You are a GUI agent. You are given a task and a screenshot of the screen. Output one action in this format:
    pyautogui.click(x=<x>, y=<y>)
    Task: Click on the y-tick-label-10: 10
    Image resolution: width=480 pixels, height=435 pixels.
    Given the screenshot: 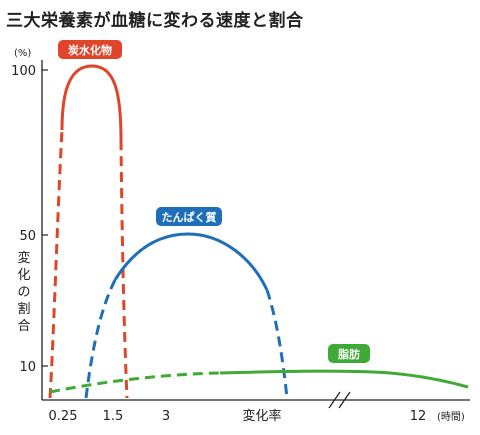 What is the action you would take?
    pyautogui.click(x=27, y=367)
    